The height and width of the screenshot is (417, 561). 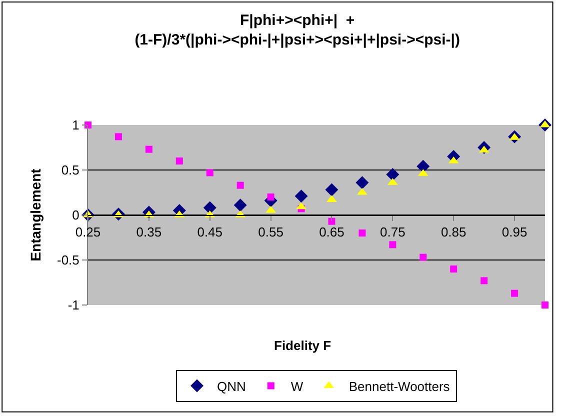 I want to click on legend-label: QNN, so click(x=231, y=386).